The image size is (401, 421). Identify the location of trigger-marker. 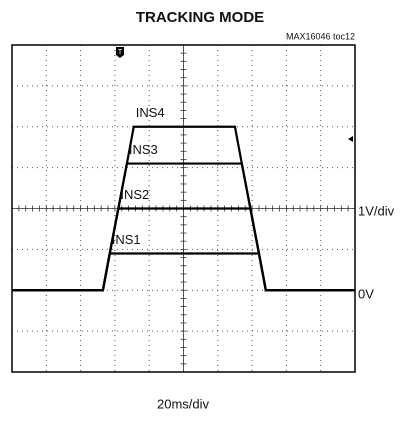
(120, 52).